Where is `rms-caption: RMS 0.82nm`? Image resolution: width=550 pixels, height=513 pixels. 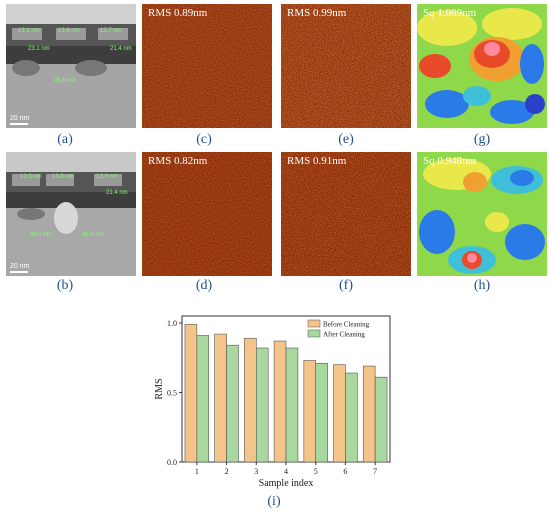
rms-caption: RMS 0.82nm is located at coordinates (178, 161).